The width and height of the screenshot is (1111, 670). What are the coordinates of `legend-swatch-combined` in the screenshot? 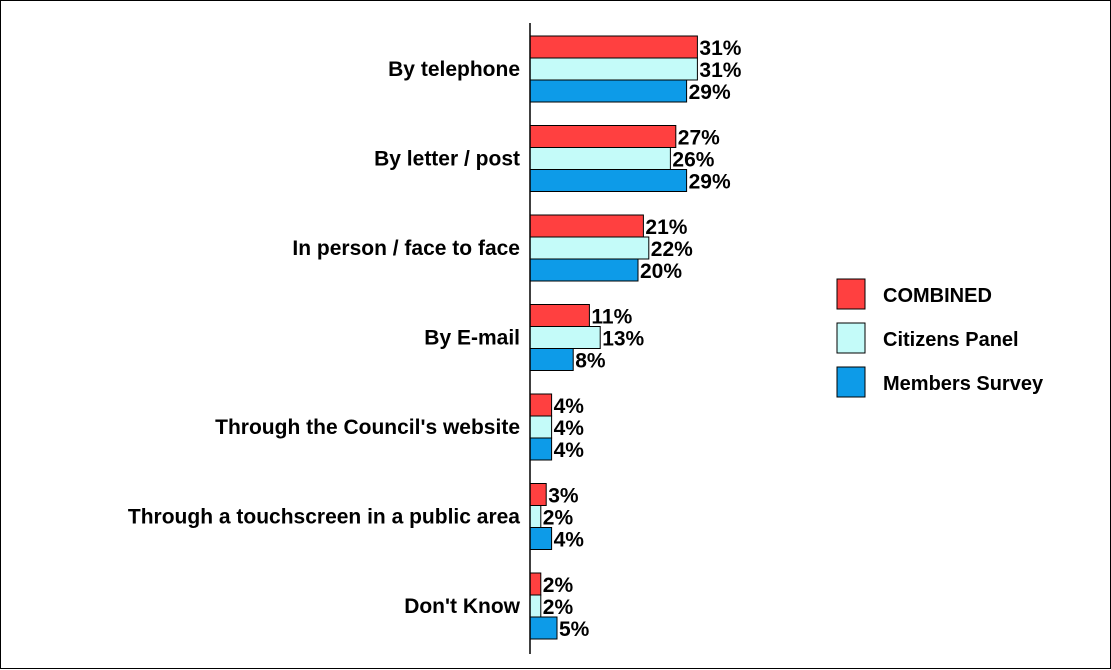 It's located at (851, 294).